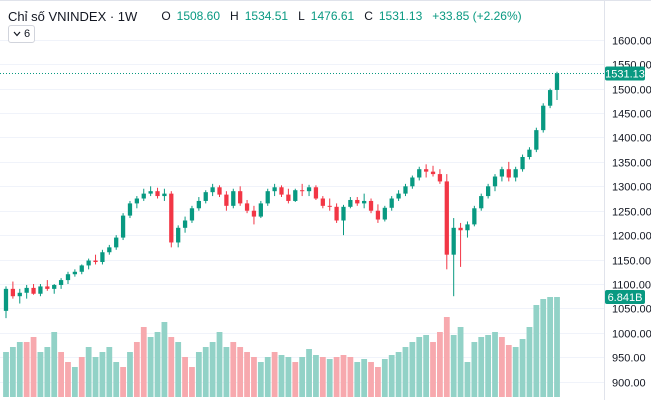  I want to click on price-tick-label: 1300.00, so click(631, 188).